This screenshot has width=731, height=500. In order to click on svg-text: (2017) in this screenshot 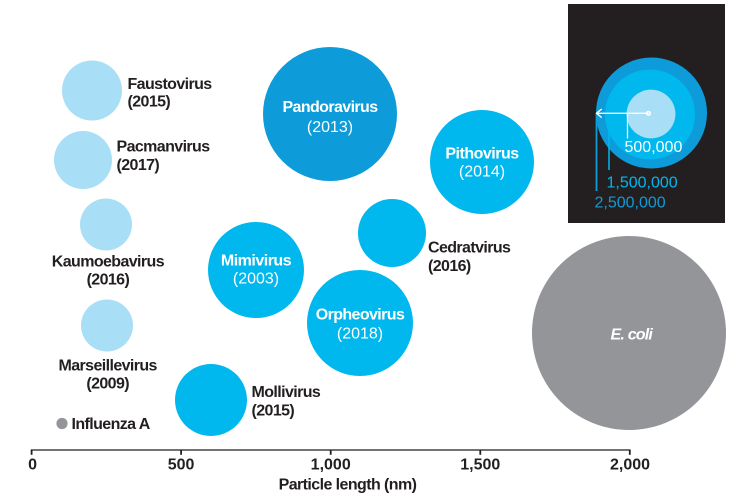, I will do `click(138, 165)`.